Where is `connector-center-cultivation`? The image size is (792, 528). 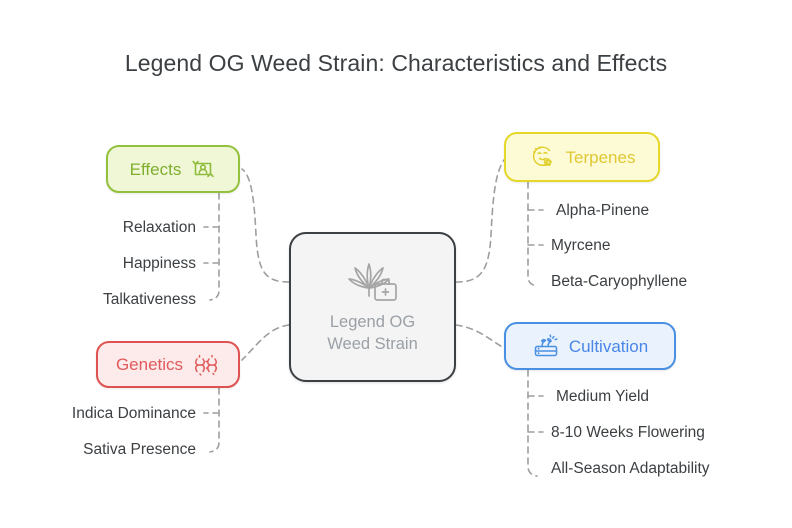 connector-center-cultivation is located at coordinates (480, 336).